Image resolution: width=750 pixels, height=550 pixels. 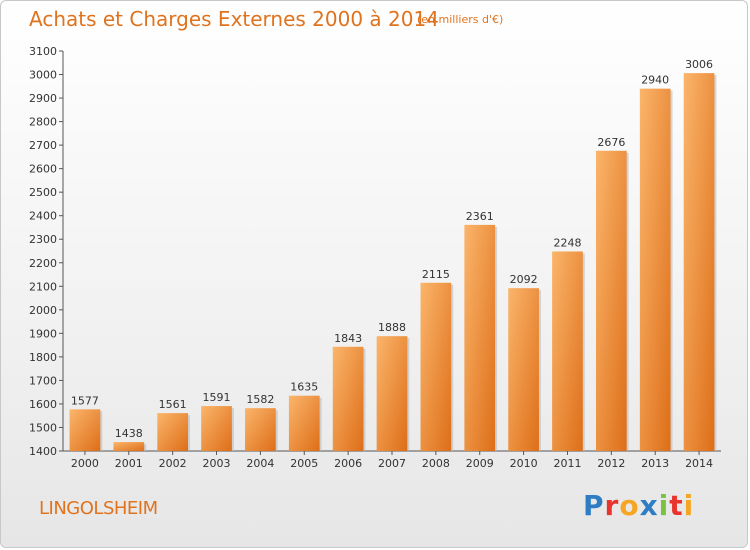 What do you see at coordinates (611, 142) in the screenshot?
I see `value-label: 2676` at bounding box center [611, 142].